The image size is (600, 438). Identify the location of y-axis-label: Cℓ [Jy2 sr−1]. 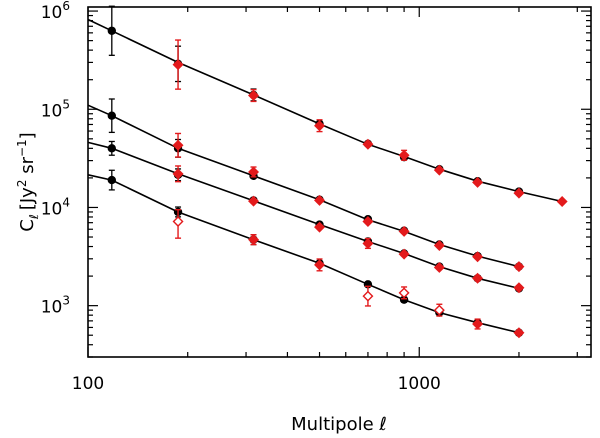
(28, 181).